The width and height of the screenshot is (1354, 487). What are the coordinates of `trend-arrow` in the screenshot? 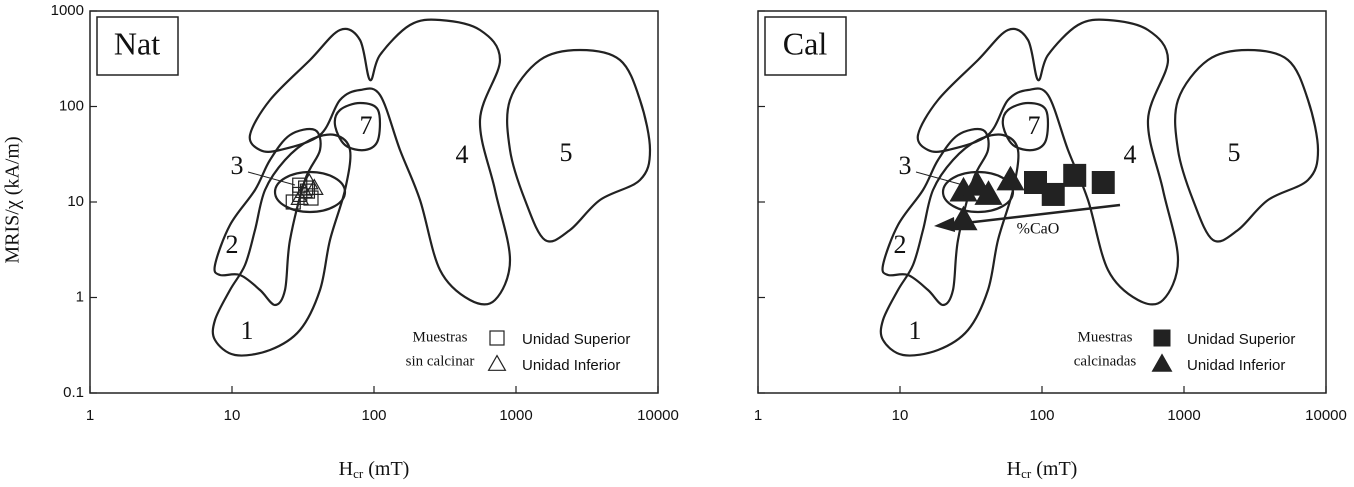 It's located at (1034, 215).